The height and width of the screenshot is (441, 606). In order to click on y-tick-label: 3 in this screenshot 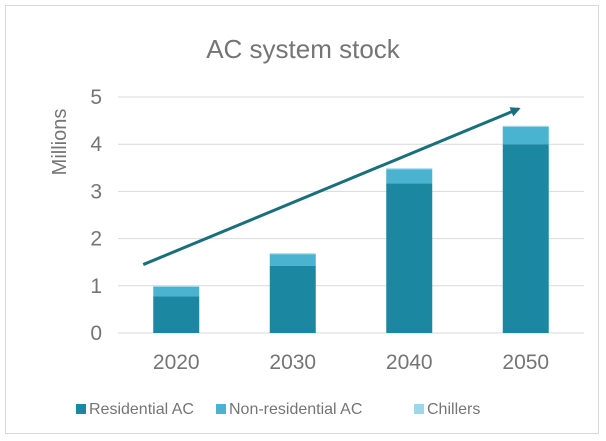, I will do `click(96, 191)`.